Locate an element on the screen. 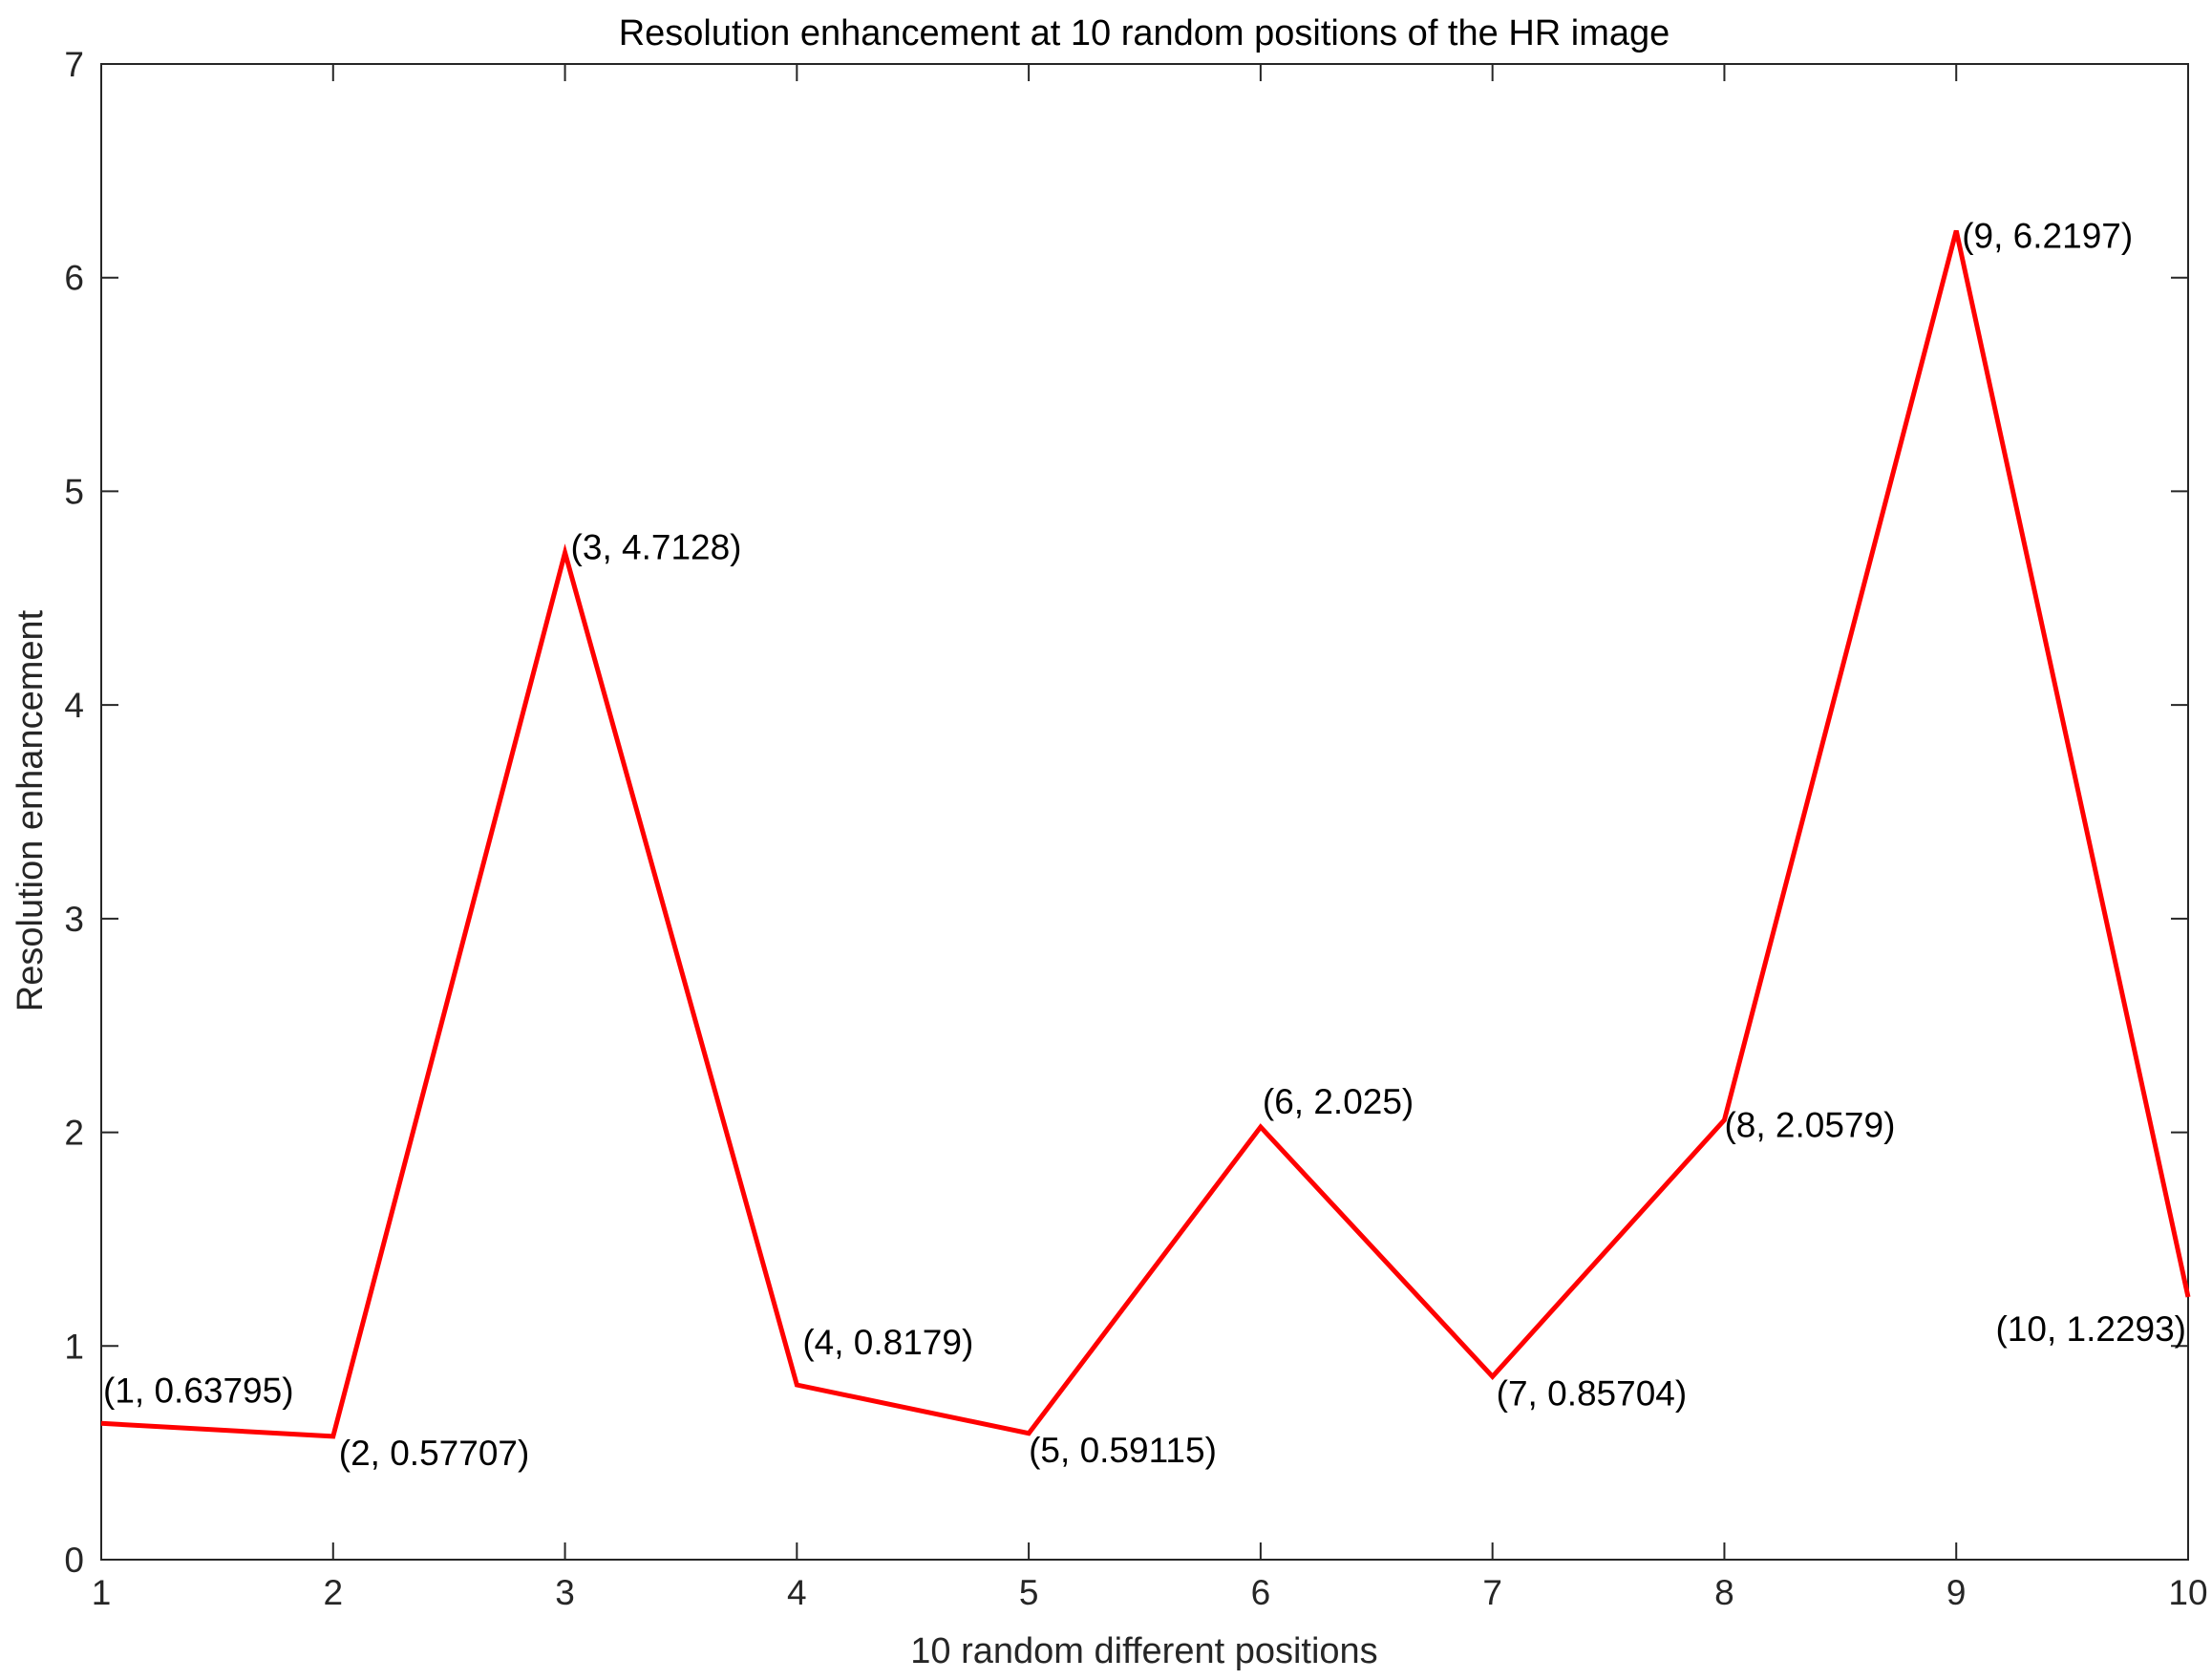  x-tick-label: 2 is located at coordinates (333, 1592).